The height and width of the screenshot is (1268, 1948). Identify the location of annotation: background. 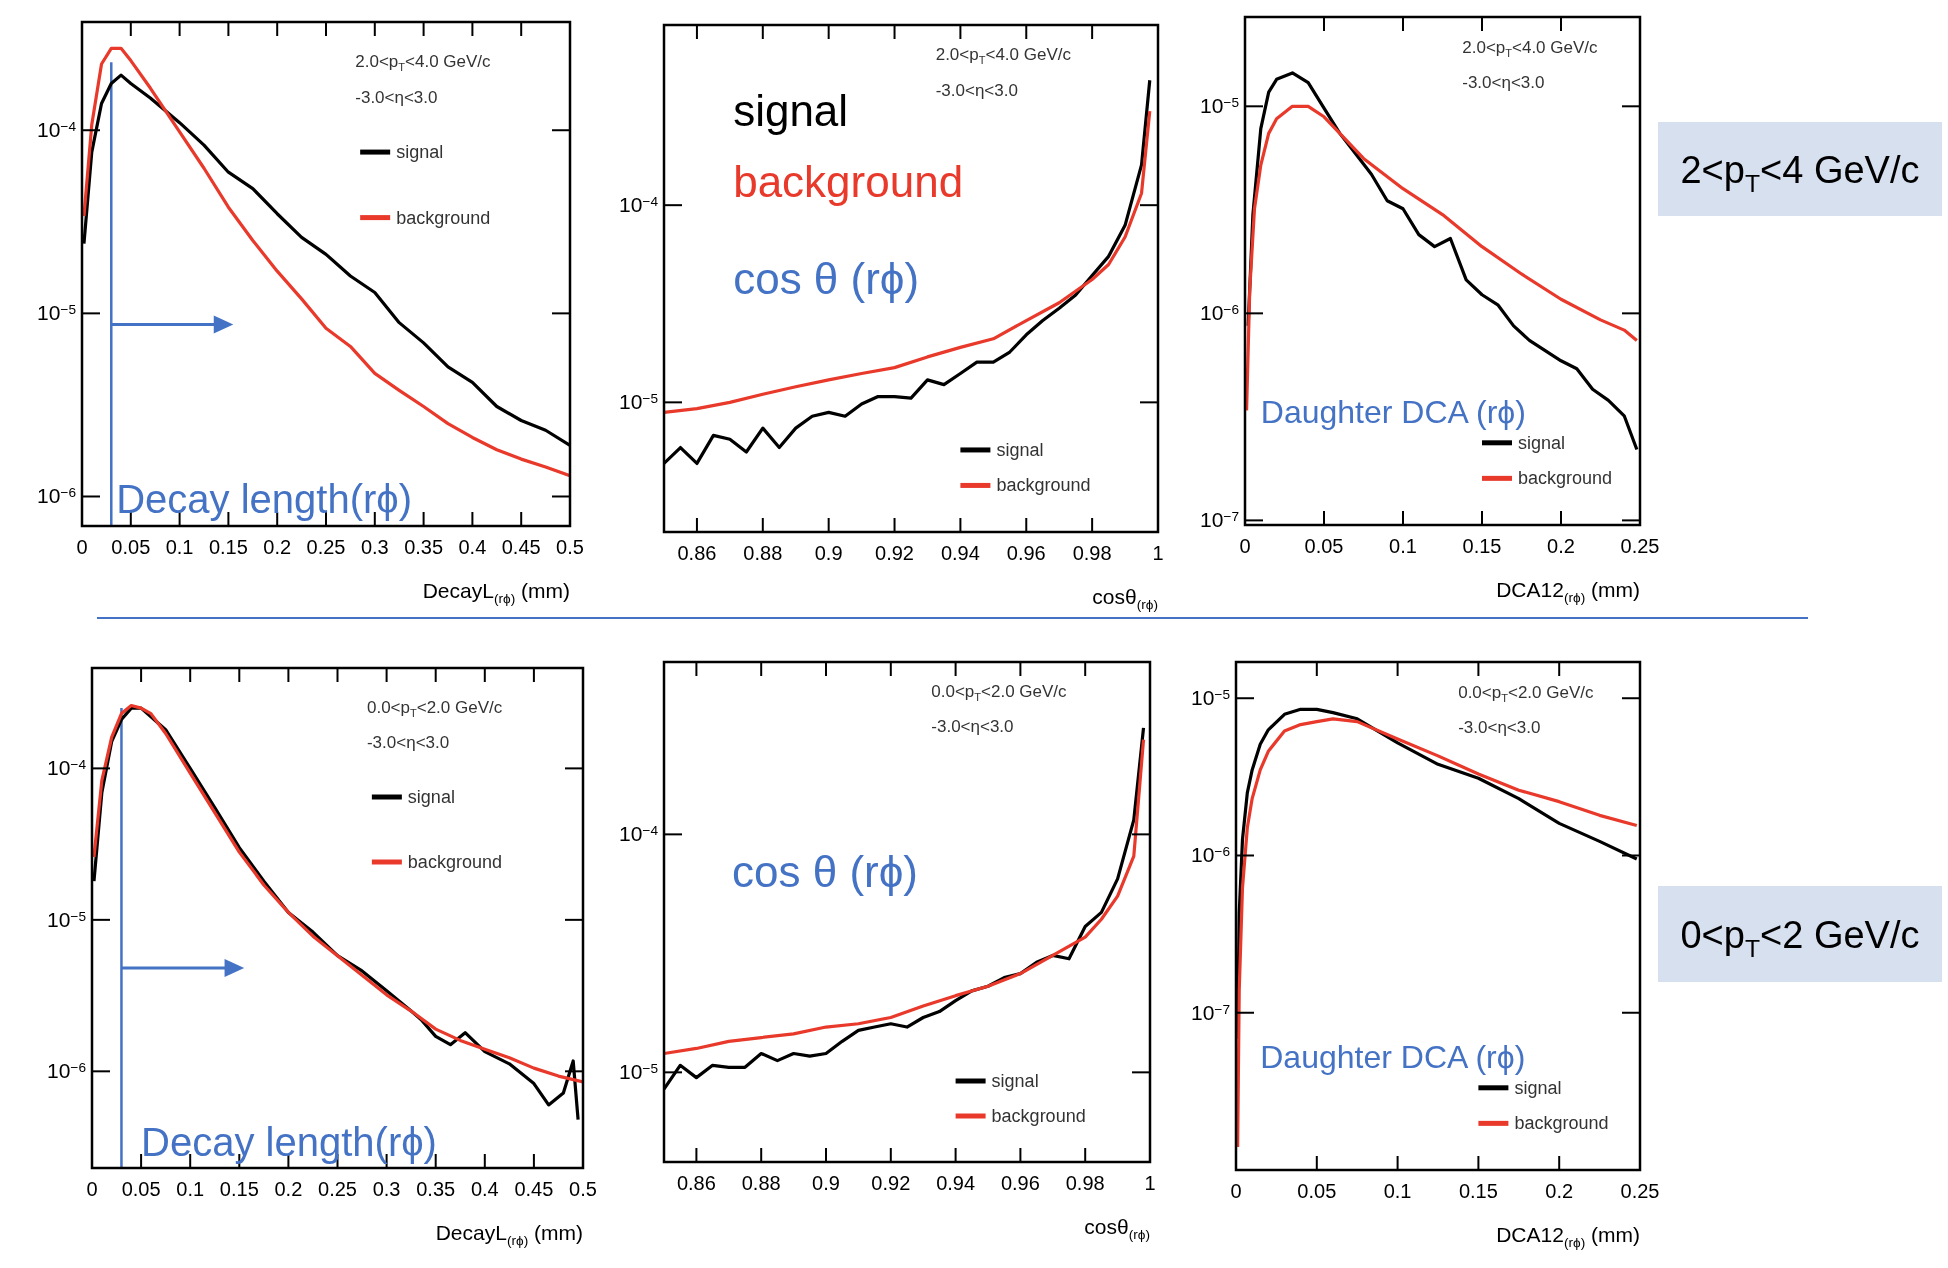
(848, 182).